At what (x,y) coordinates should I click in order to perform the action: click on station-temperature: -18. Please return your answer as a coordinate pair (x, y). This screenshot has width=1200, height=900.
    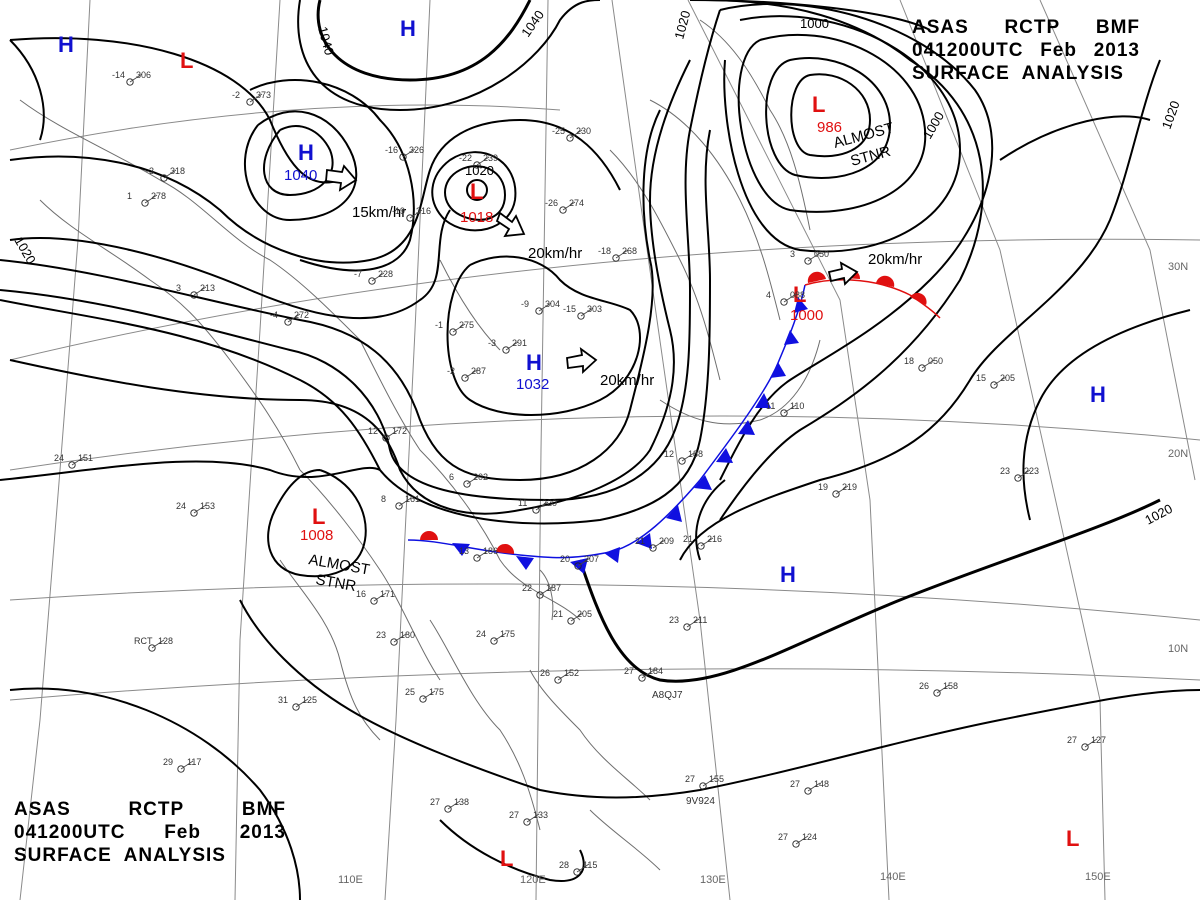
    Looking at the image, I should click on (604, 251).